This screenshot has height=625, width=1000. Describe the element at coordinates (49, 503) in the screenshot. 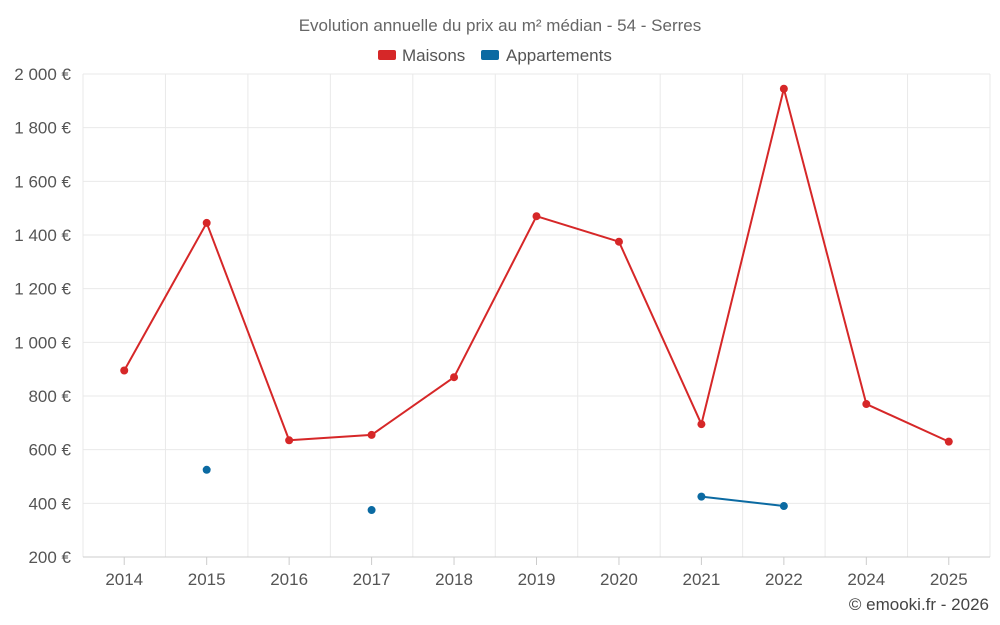

I see `y-tick-label: 400 €` at that location.